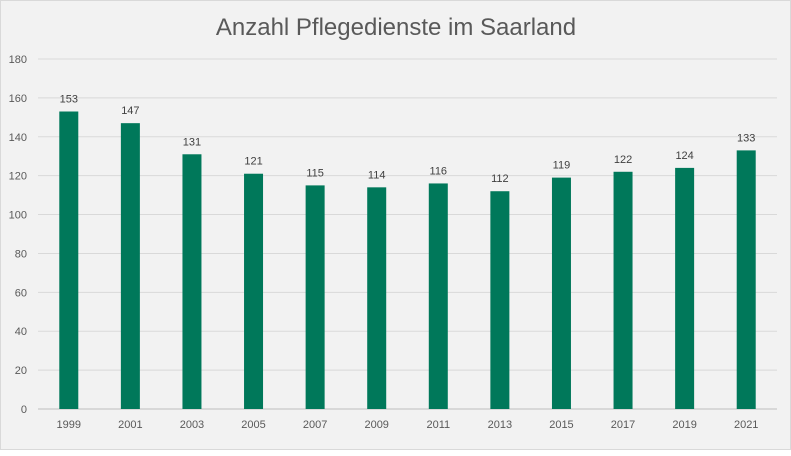 The width and height of the screenshot is (791, 456). What do you see at coordinates (623, 160) in the screenshot?
I see `data-label: 122` at bounding box center [623, 160].